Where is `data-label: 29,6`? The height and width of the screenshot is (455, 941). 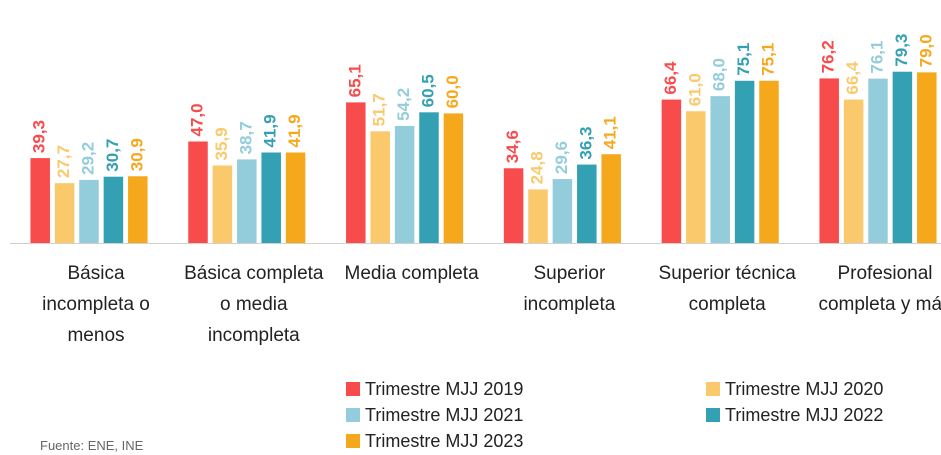 data-label: 29,6 is located at coordinates (561, 157).